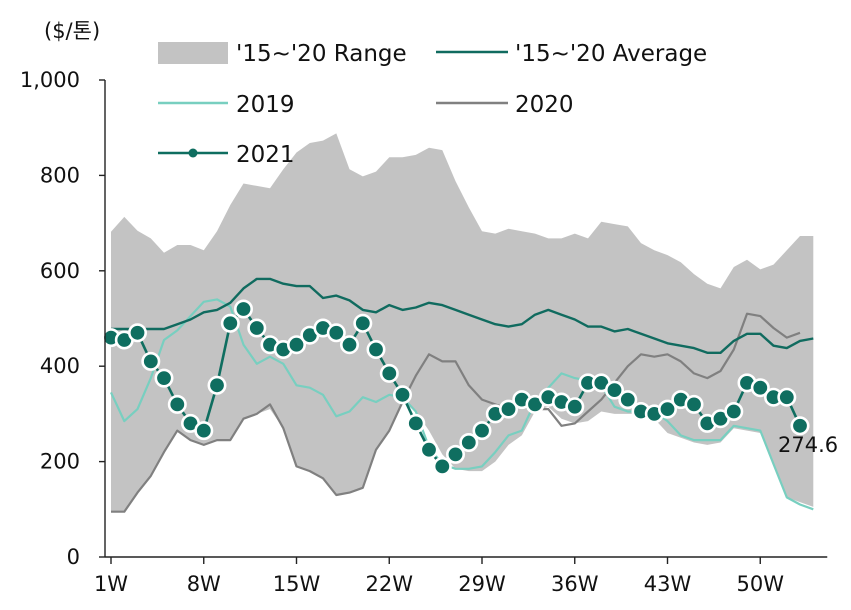 The width and height of the screenshot is (851, 610). Describe the element at coordinates (62, 318) in the screenshot. I see `y-axis-ticks: 0 200 400 600 800 1,000` at that location.